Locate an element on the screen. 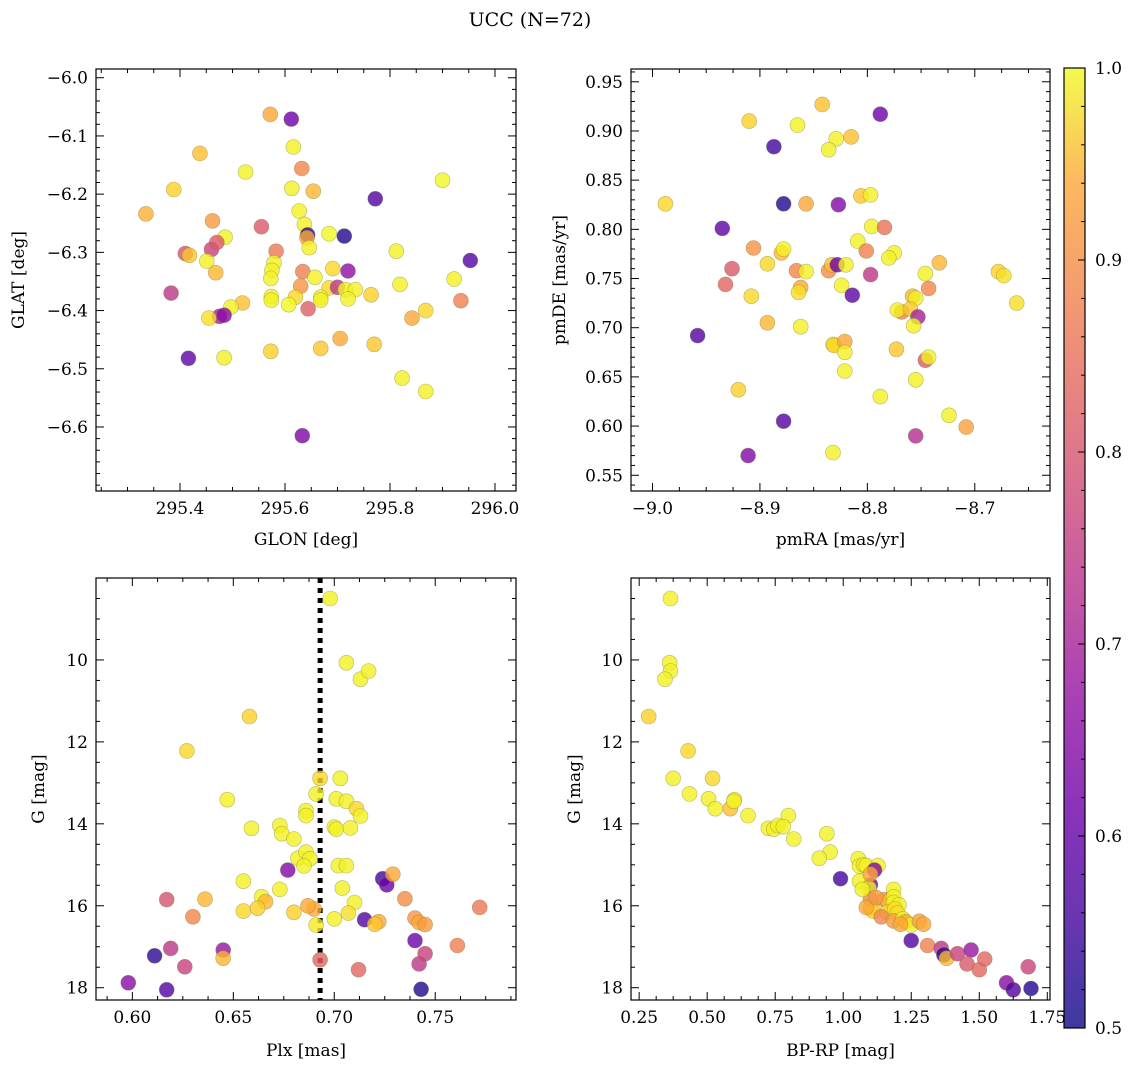  colorbar-tick-label: 0.8 is located at coordinates (1108, 453).